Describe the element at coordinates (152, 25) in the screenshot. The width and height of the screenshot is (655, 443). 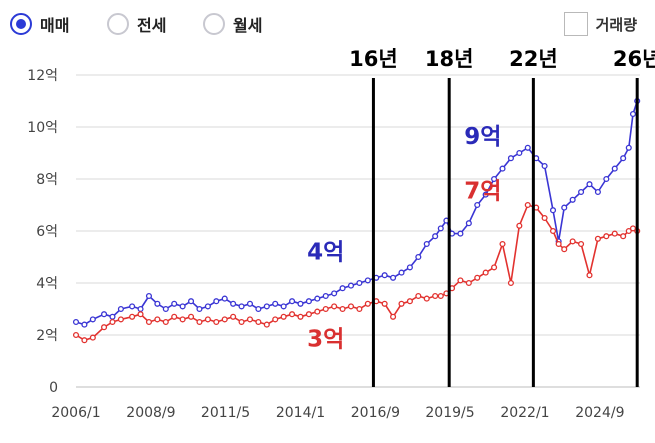
I see `radio-jeonse-label: 전세` at that location.